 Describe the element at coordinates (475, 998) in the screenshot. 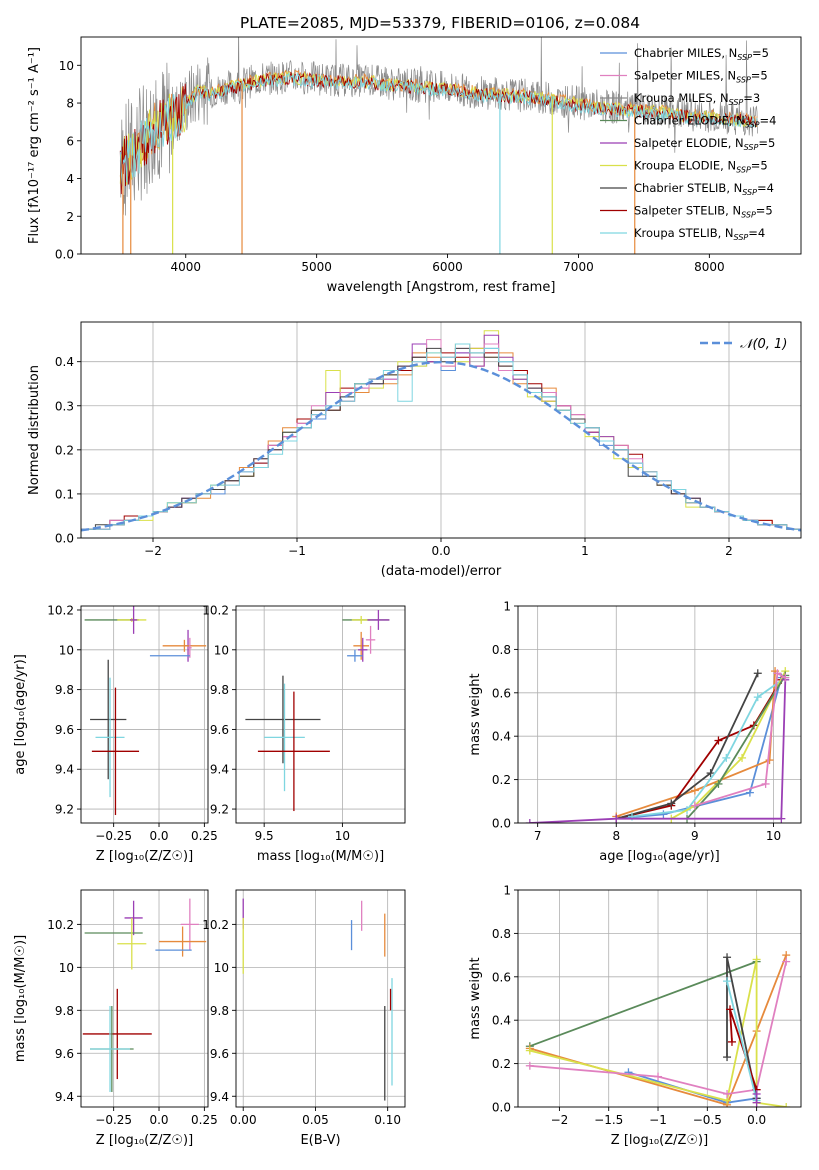

I see `mass_weight_vs_Z-ylabel: mass weight` at that location.